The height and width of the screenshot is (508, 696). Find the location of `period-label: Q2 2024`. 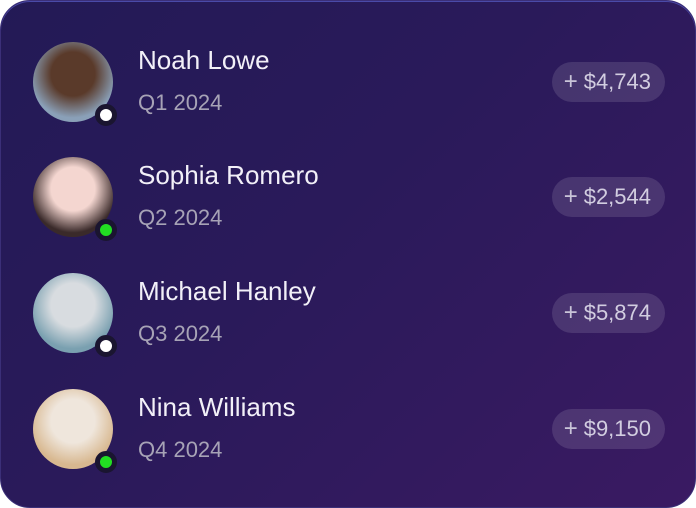

period-label: Q2 2024 is located at coordinates (180, 217).